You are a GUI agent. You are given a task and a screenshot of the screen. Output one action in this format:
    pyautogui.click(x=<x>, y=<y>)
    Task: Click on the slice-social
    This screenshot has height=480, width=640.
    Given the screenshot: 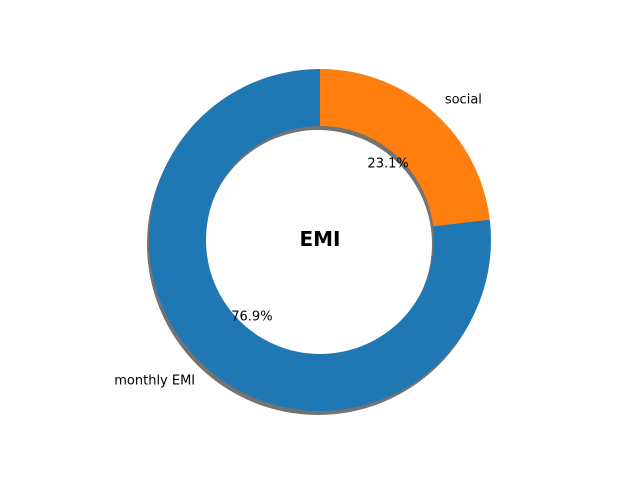 What is the action you would take?
    pyautogui.click(x=405, y=148)
    